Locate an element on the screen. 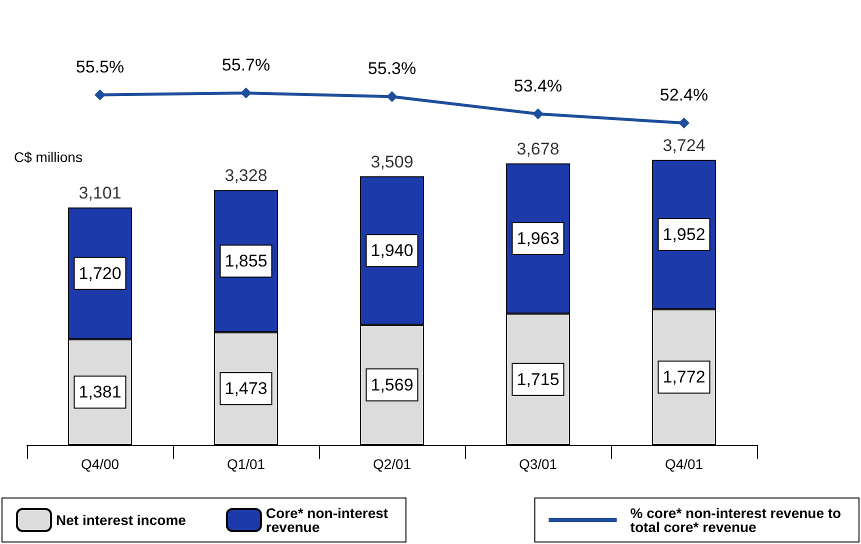 The width and height of the screenshot is (861, 544). data-label: 1,855 is located at coordinates (246, 261).